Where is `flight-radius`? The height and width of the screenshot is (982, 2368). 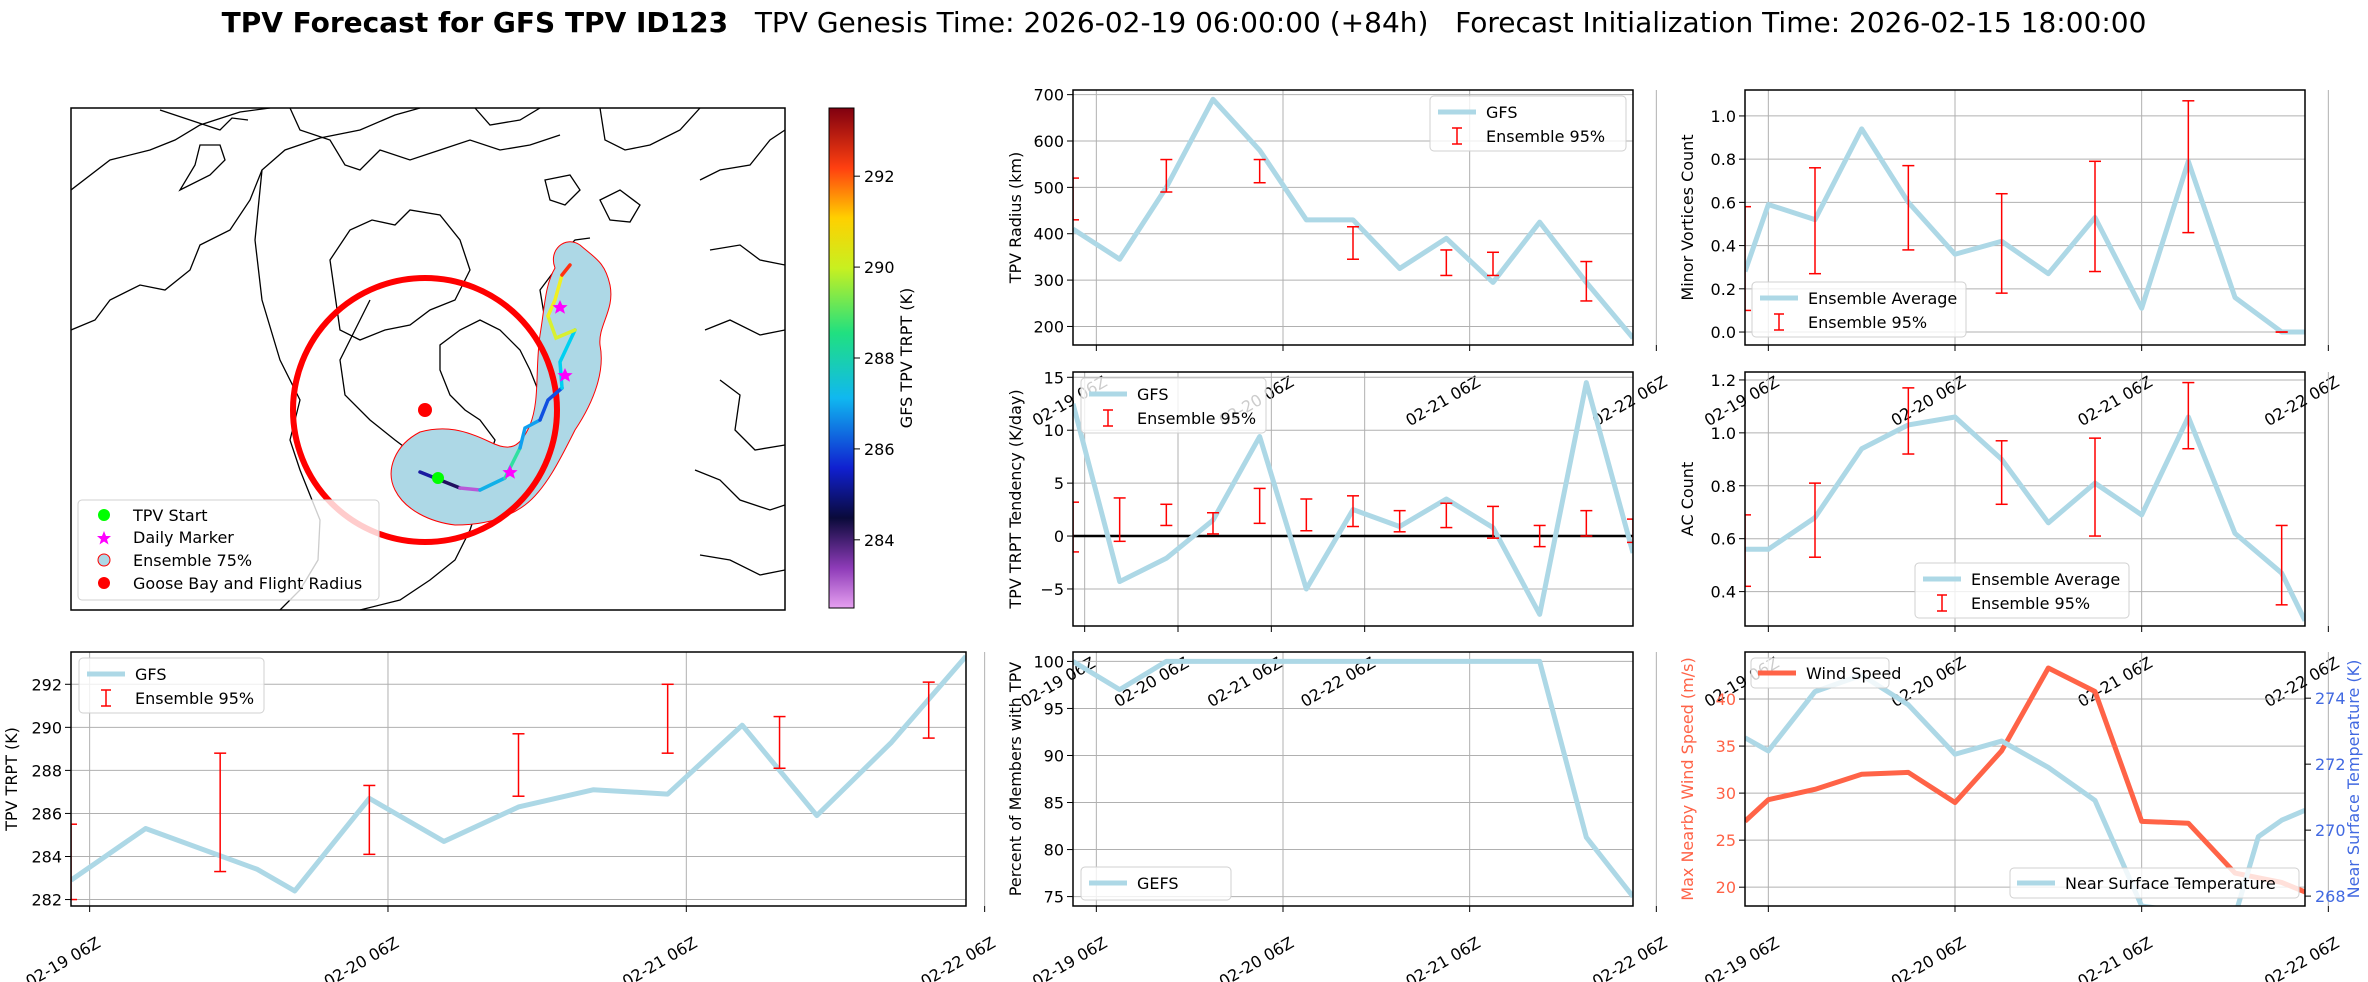
flight-radius is located at coordinates (425, 410).